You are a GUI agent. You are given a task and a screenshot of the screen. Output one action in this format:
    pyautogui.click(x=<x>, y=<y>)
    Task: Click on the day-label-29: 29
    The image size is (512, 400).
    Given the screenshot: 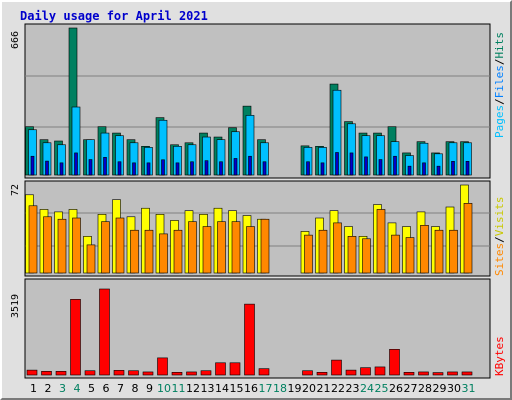 What is the action you would take?
    pyautogui.click(x=440, y=388)
    